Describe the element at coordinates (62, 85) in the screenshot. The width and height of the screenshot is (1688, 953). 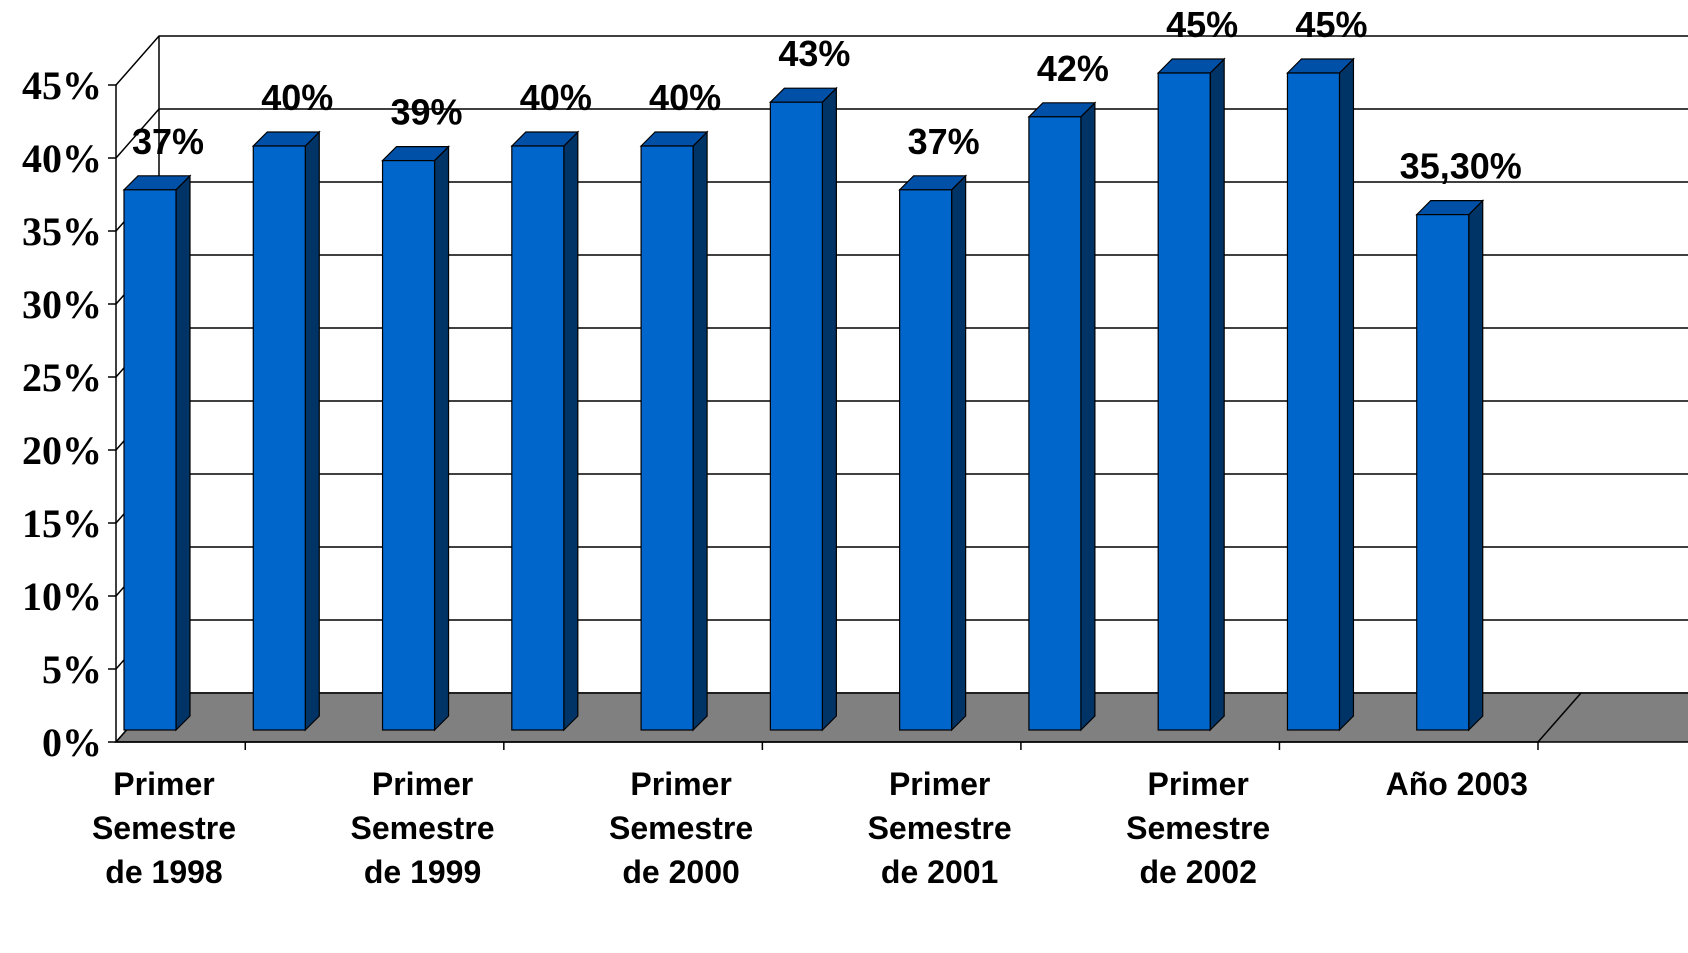
I see `y-tick-label: 45%` at that location.